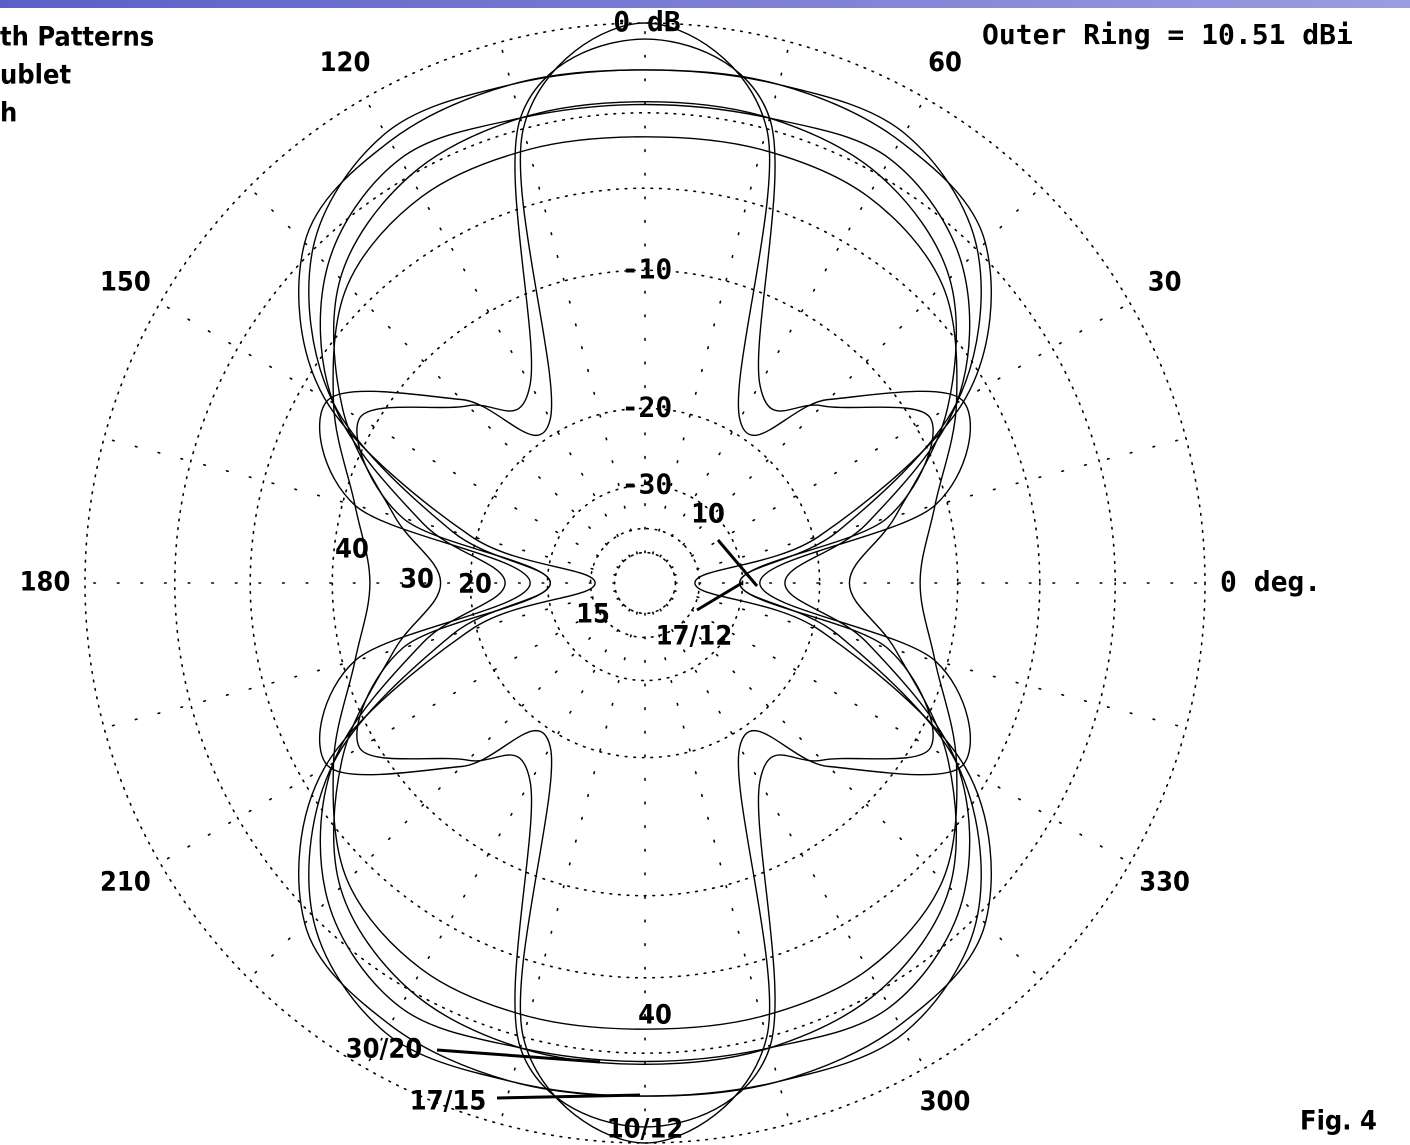 Image resolution: width=1410 pixels, height=1145 pixels. I want to click on annotation: 10/12, so click(645, 1129).